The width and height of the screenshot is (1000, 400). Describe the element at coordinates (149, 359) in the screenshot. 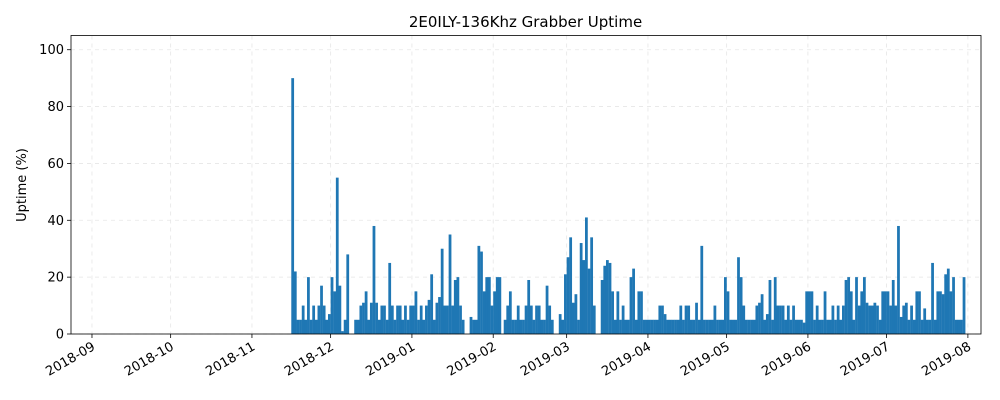

I see `x-tick-label: 2018-10` at that location.